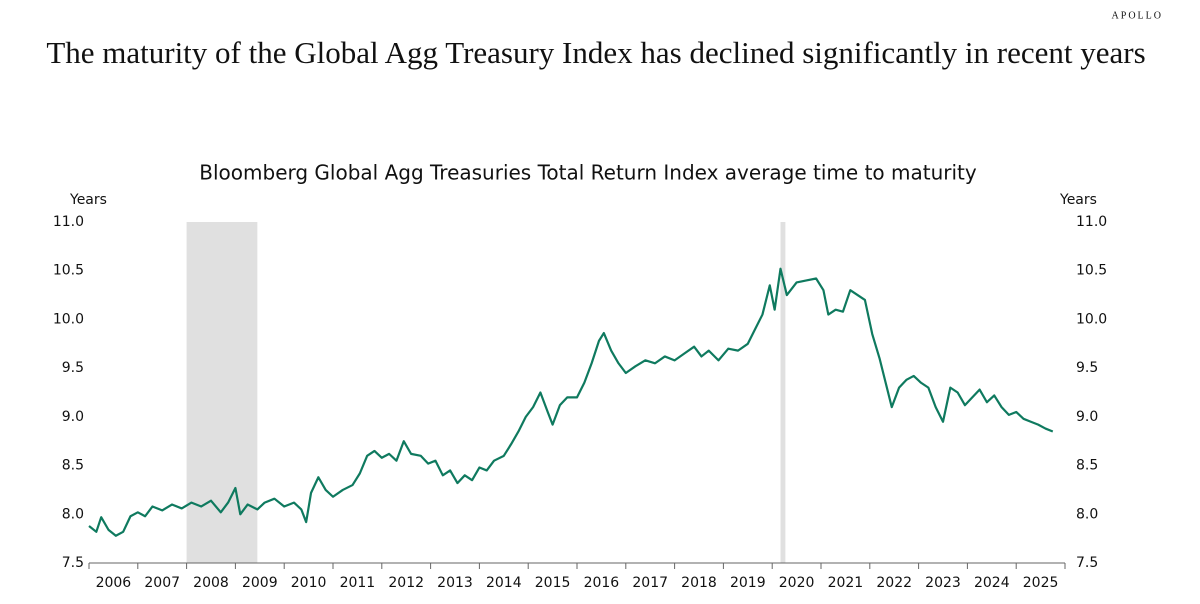 The height and width of the screenshot is (604, 1200). What do you see at coordinates (73, 514) in the screenshot?
I see `y-tick-label: 8.0` at bounding box center [73, 514].